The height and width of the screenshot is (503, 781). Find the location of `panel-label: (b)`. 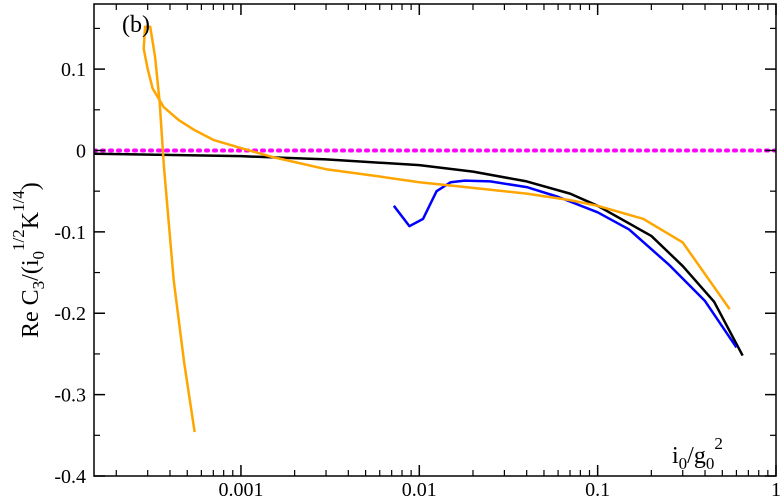

panel-label: (b) is located at coordinates (136, 25).